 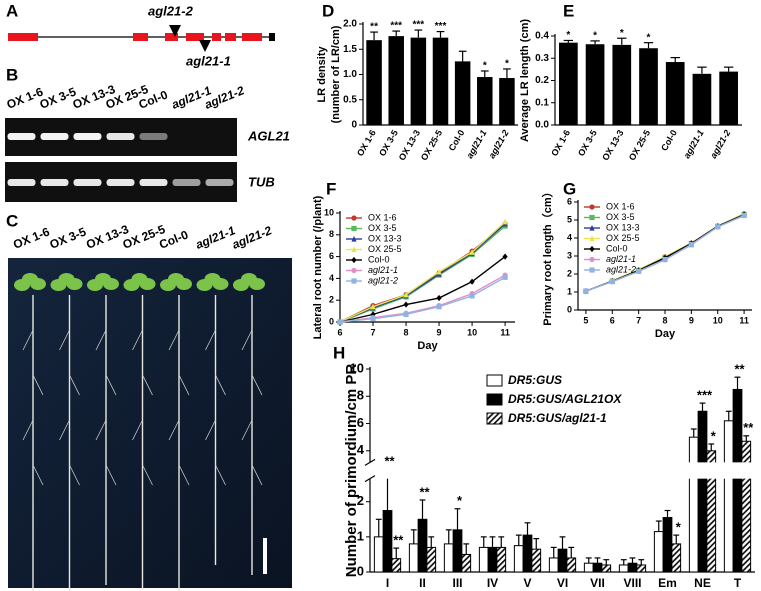 What do you see at coordinates (557, 418) in the screenshot?
I see `legend-label: DR5:GUS/agl21-1` at bounding box center [557, 418].